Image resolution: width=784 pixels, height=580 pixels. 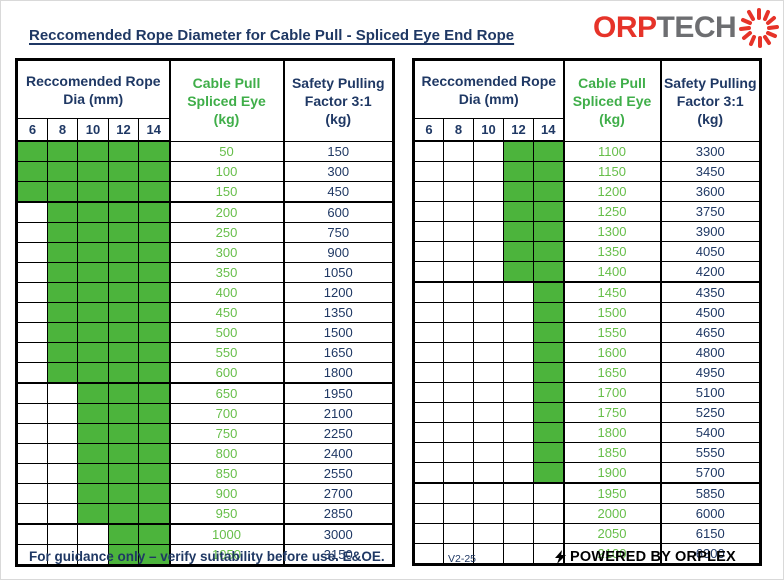 What do you see at coordinates (205, 332) in the screenshot?
I see `table-row: 500 1500` at bounding box center [205, 332].